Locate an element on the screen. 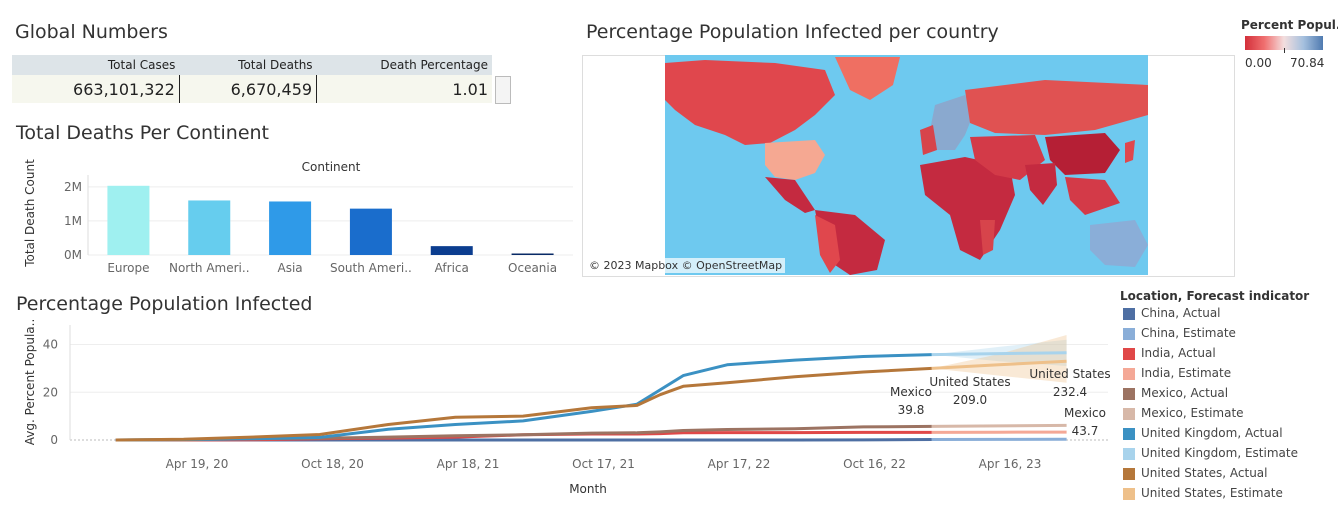 Image resolution: width=1338 pixels, height=515 pixels. forecast-band is located at coordinates (999, 359).